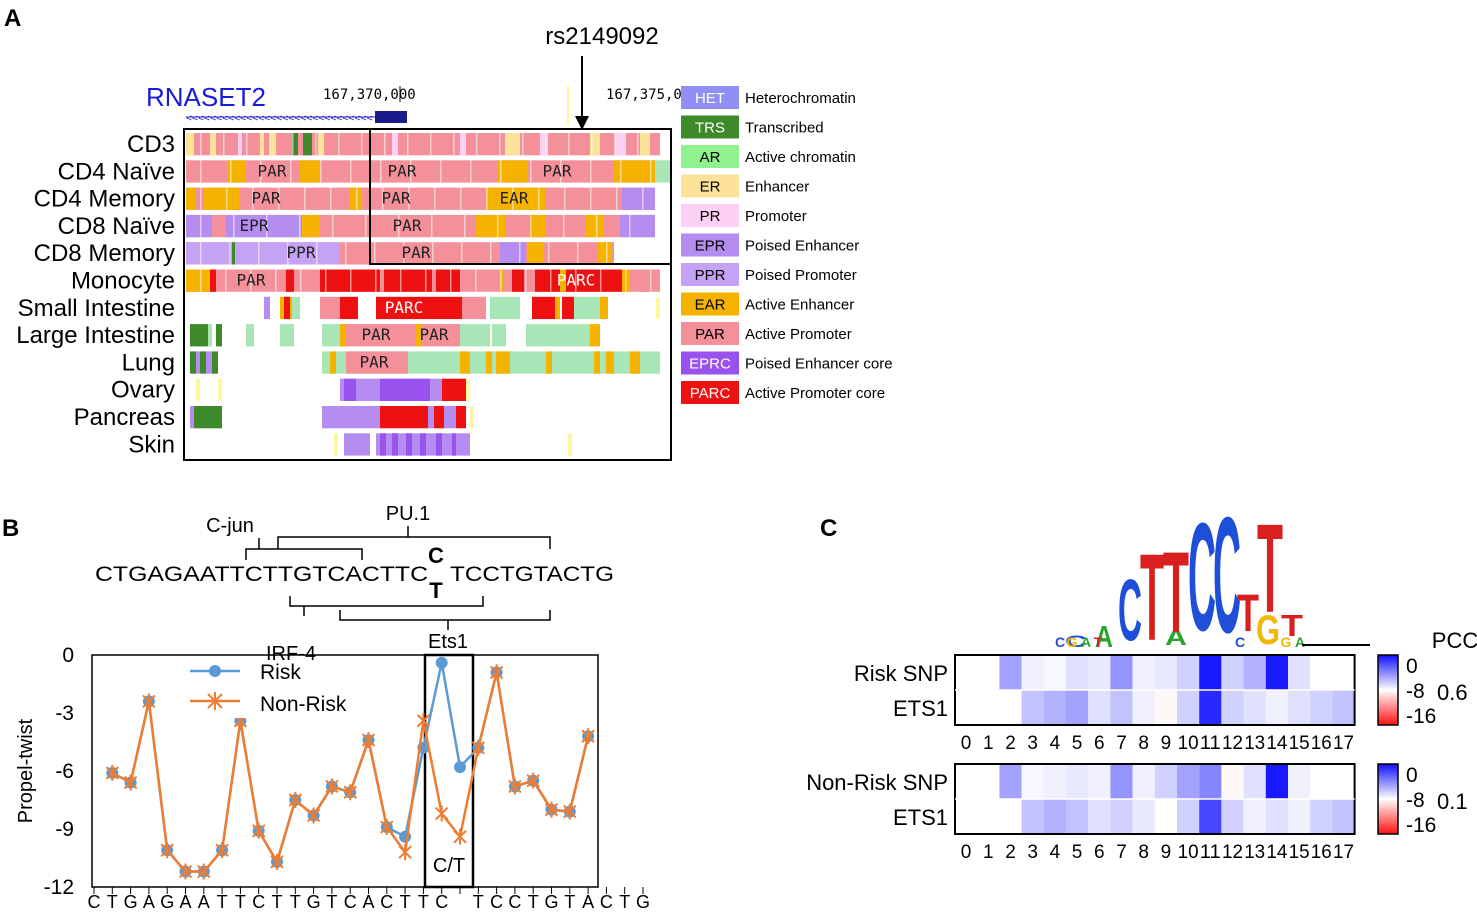  What do you see at coordinates (1254, 743) in the screenshot?
I see `heatmap-x-tick: 13` at bounding box center [1254, 743].